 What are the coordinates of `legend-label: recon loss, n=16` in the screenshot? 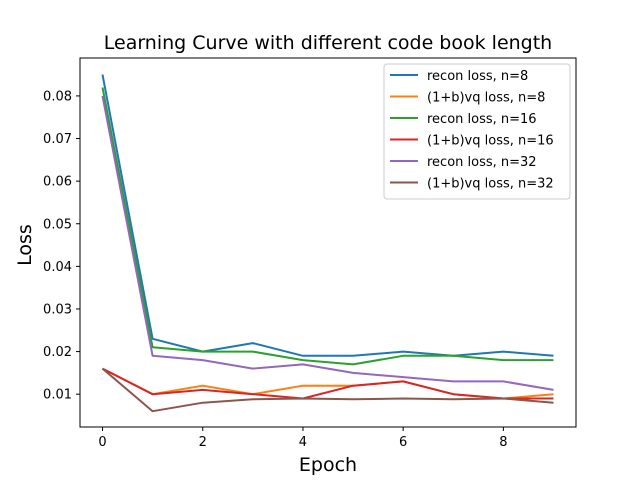 It's located at (482, 119).